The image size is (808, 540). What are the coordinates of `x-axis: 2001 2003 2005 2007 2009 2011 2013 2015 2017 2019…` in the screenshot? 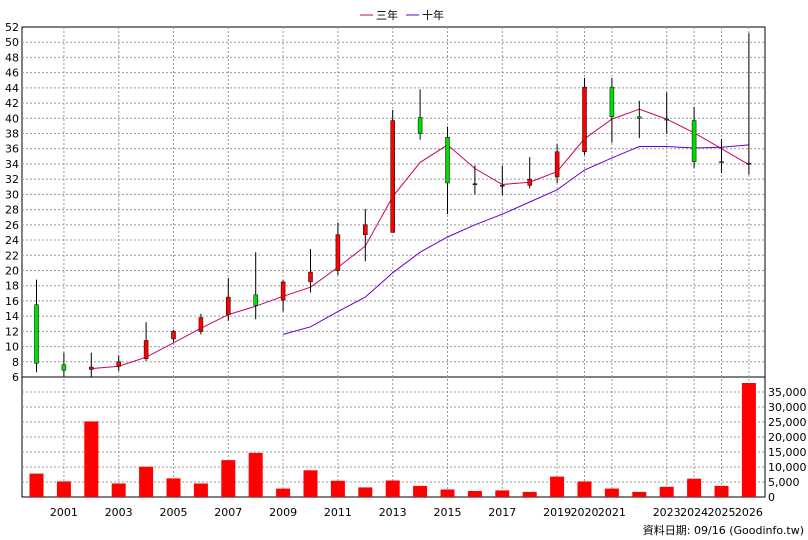 It's located at (406, 512).